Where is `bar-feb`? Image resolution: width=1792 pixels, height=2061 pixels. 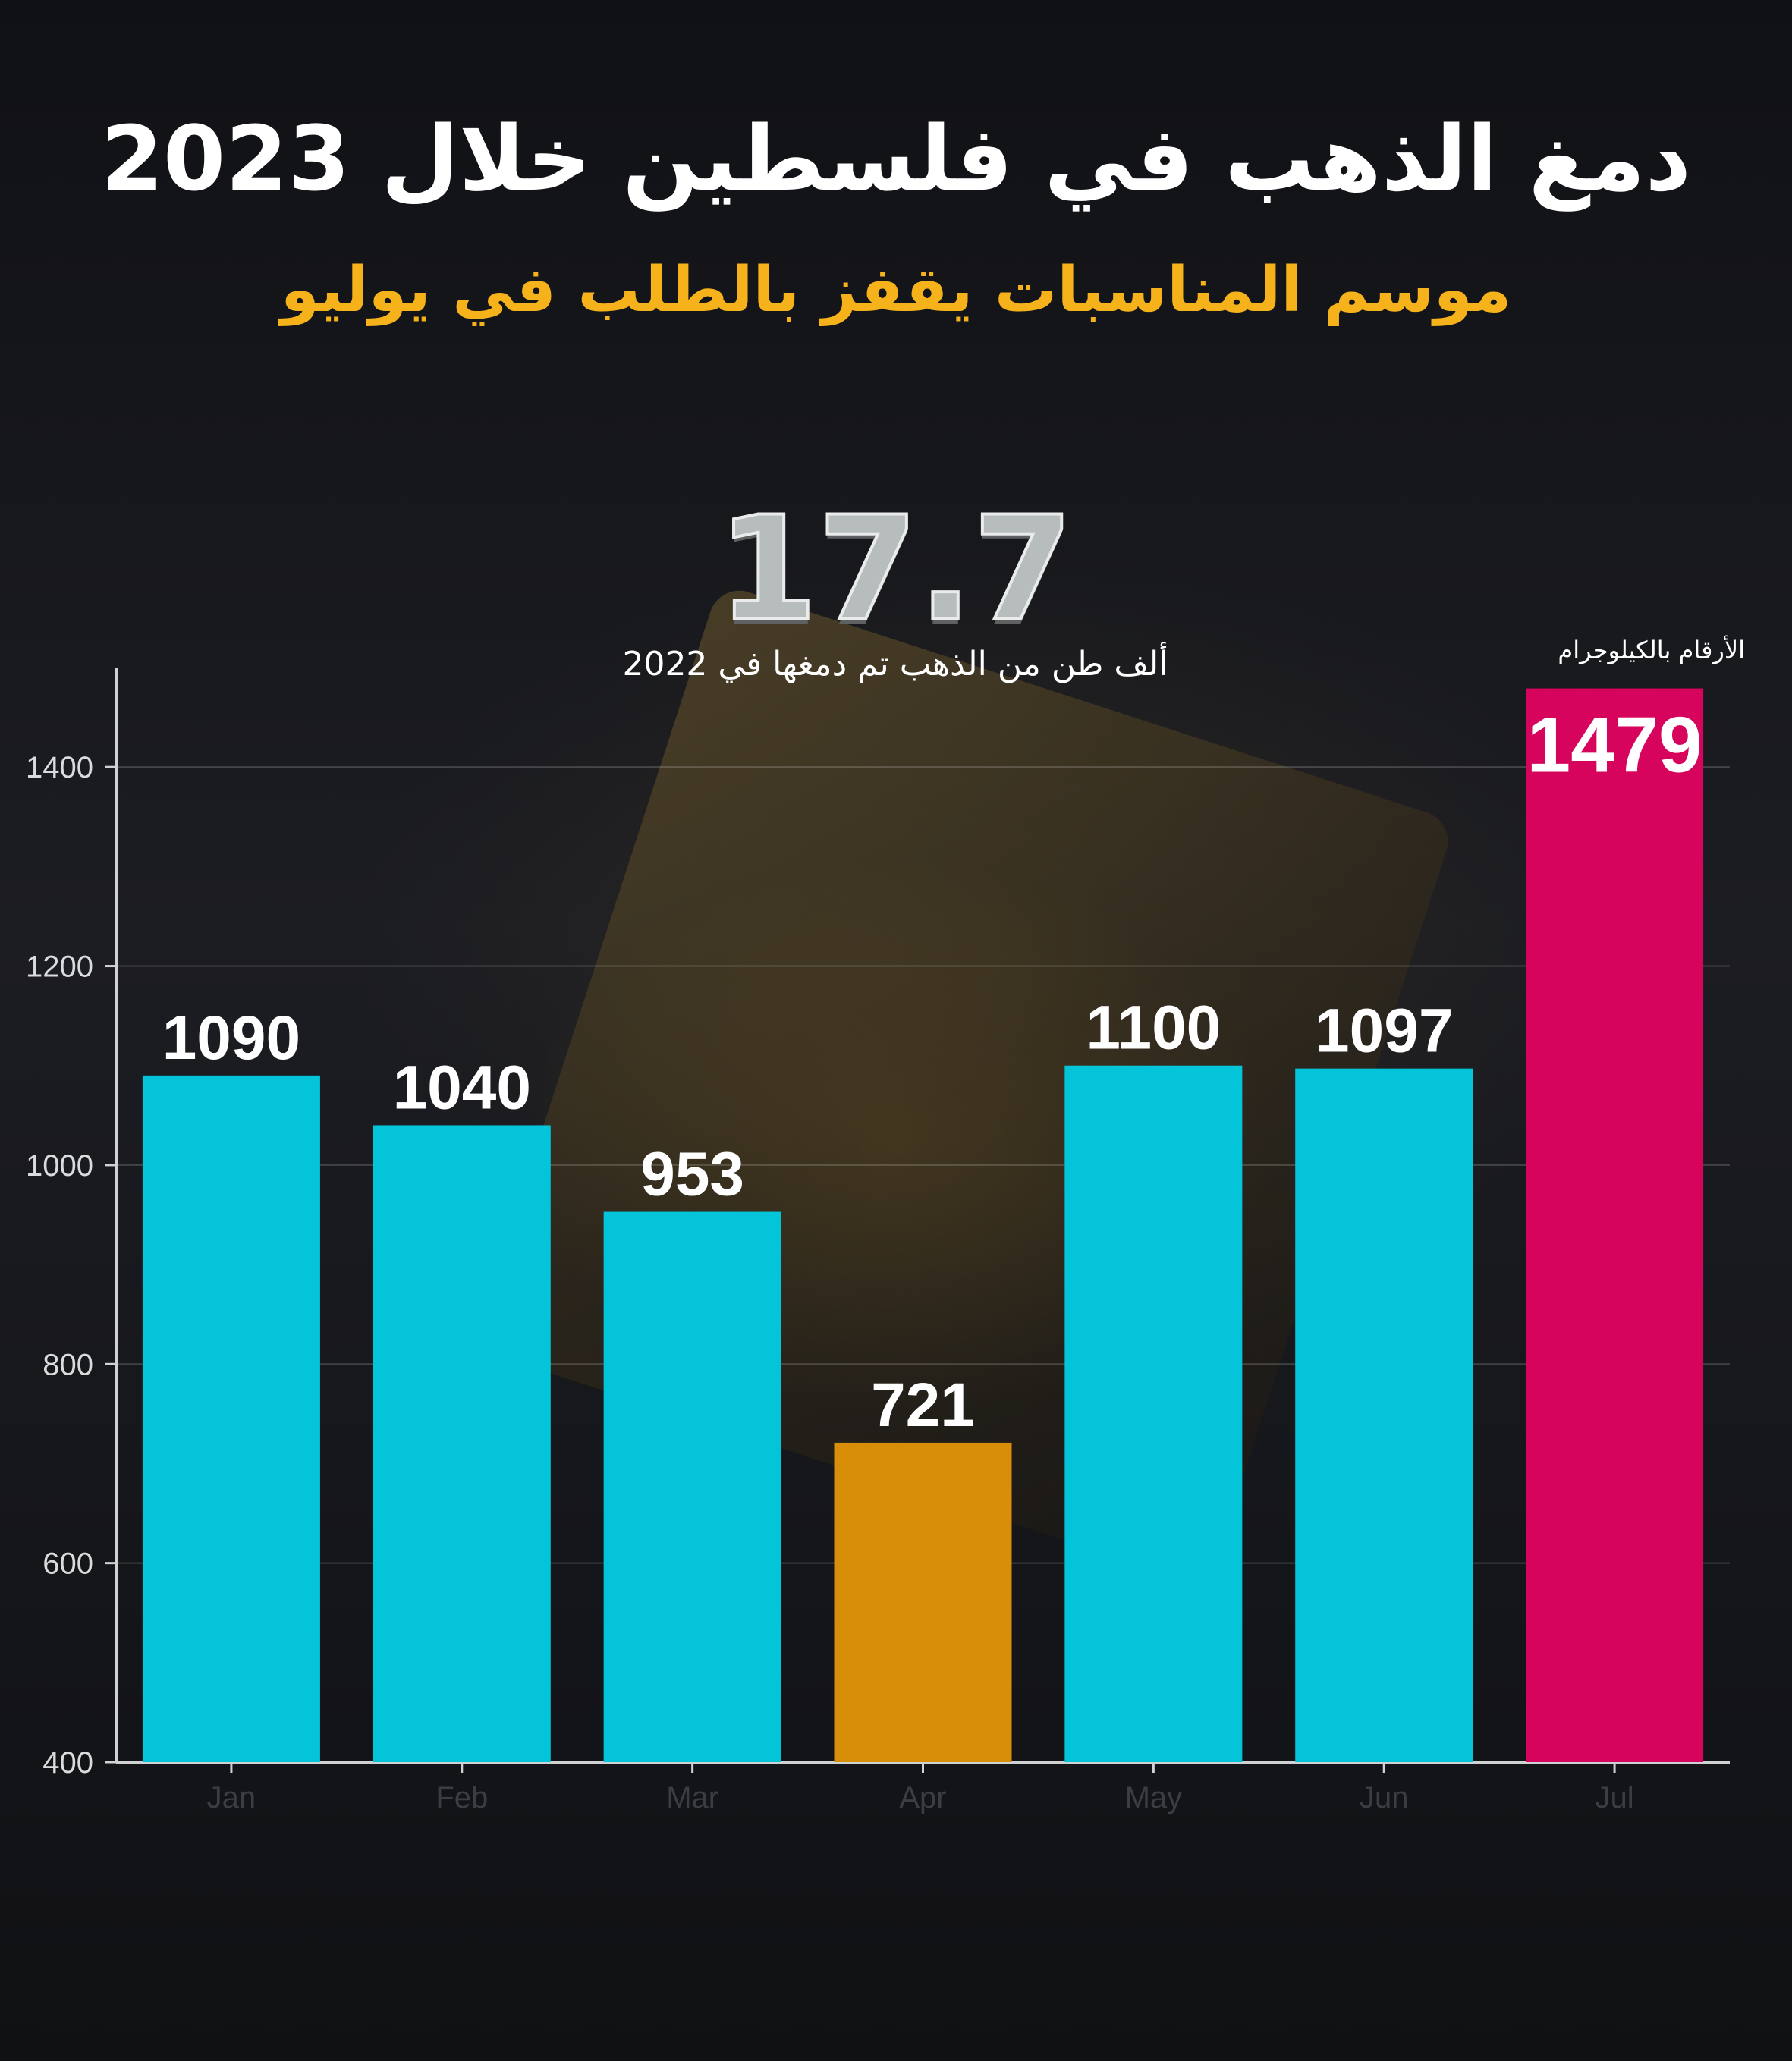
bar-feb is located at coordinates (462, 1444).